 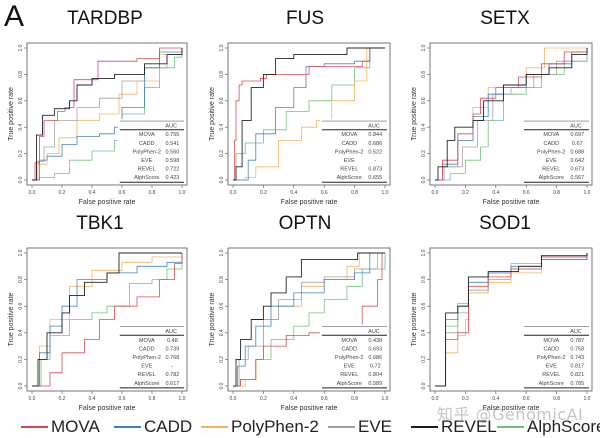 What do you see at coordinates (577, 367) in the screenshot?
I see `auc-value: 0.817` at bounding box center [577, 367].